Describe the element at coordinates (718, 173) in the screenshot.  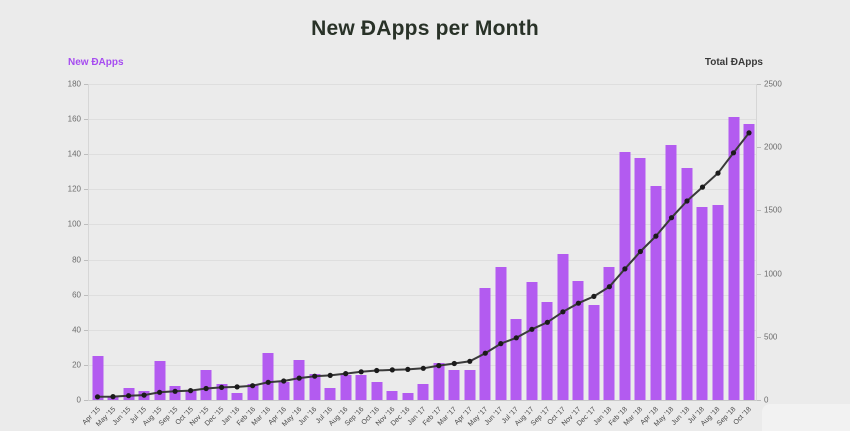
I see `line-point-Aug18` at that location.